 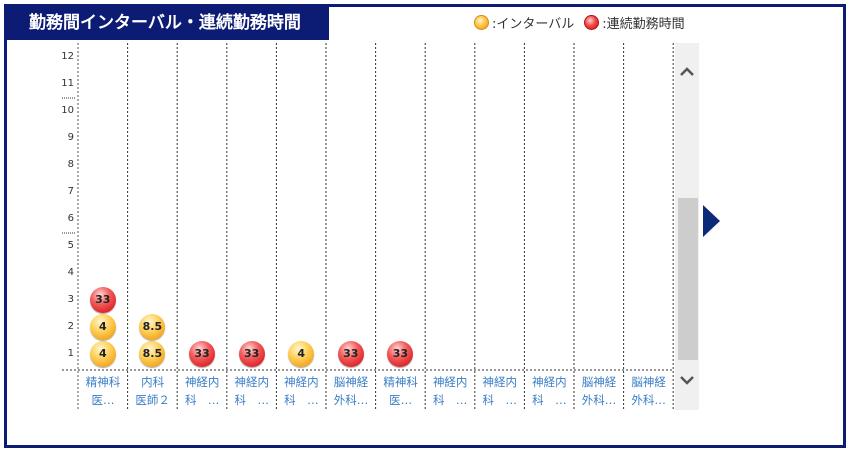 What do you see at coordinates (152, 400) in the screenshot?
I see `column-label-line2: 医師２` at bounding box center [152, 400].